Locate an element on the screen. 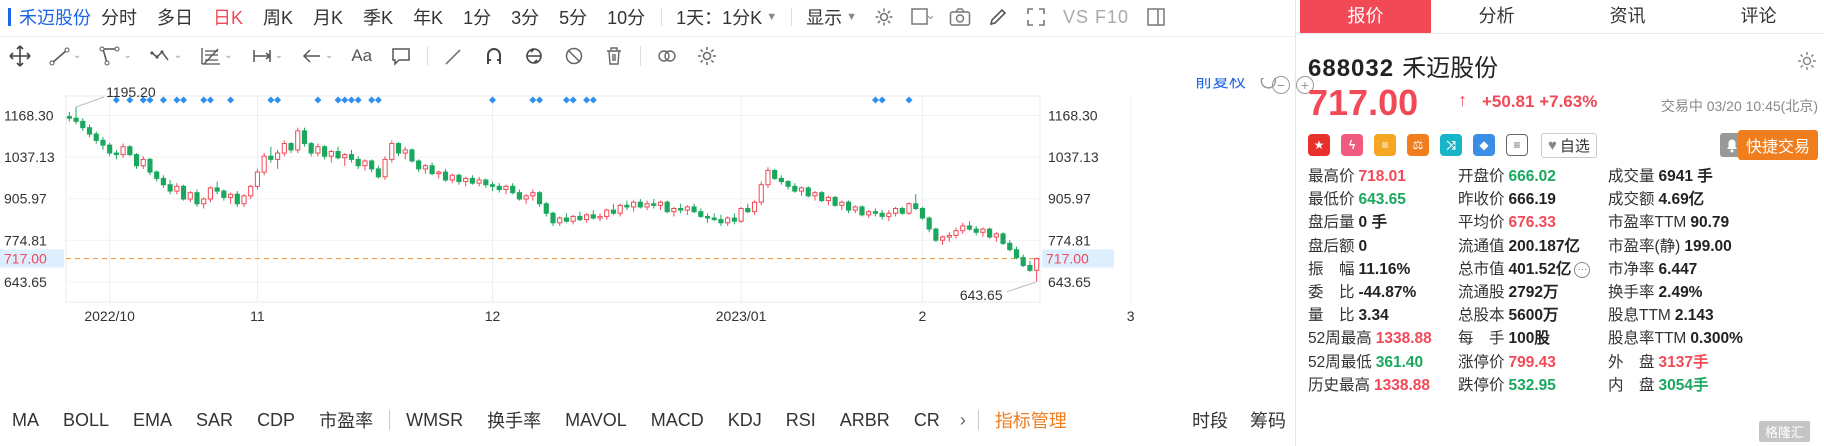 This screenshot has width=1824, height=446. period-tab-7: 1分 is located at coordinates (477, 18).